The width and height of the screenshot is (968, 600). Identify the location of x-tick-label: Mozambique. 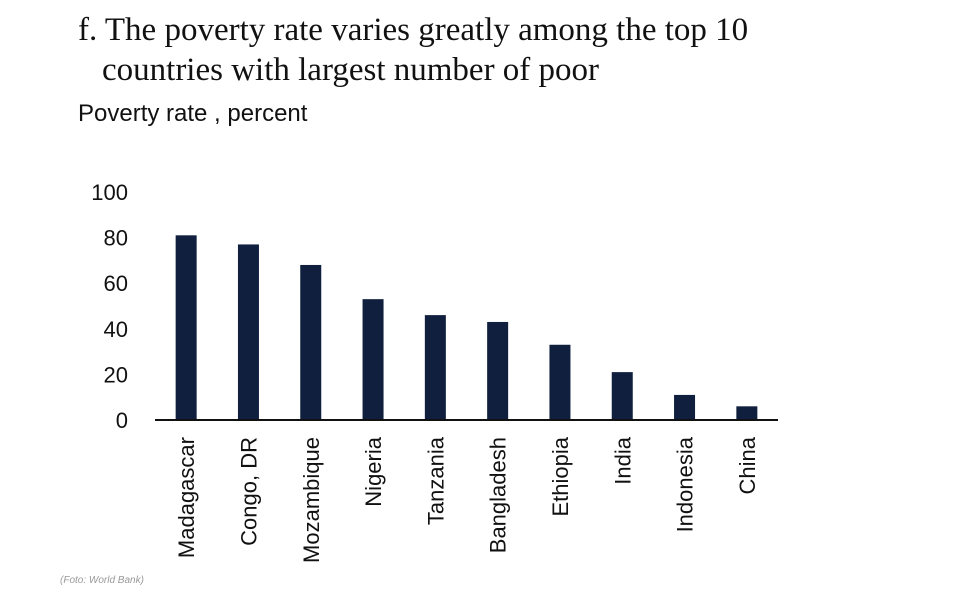
(311, 500).